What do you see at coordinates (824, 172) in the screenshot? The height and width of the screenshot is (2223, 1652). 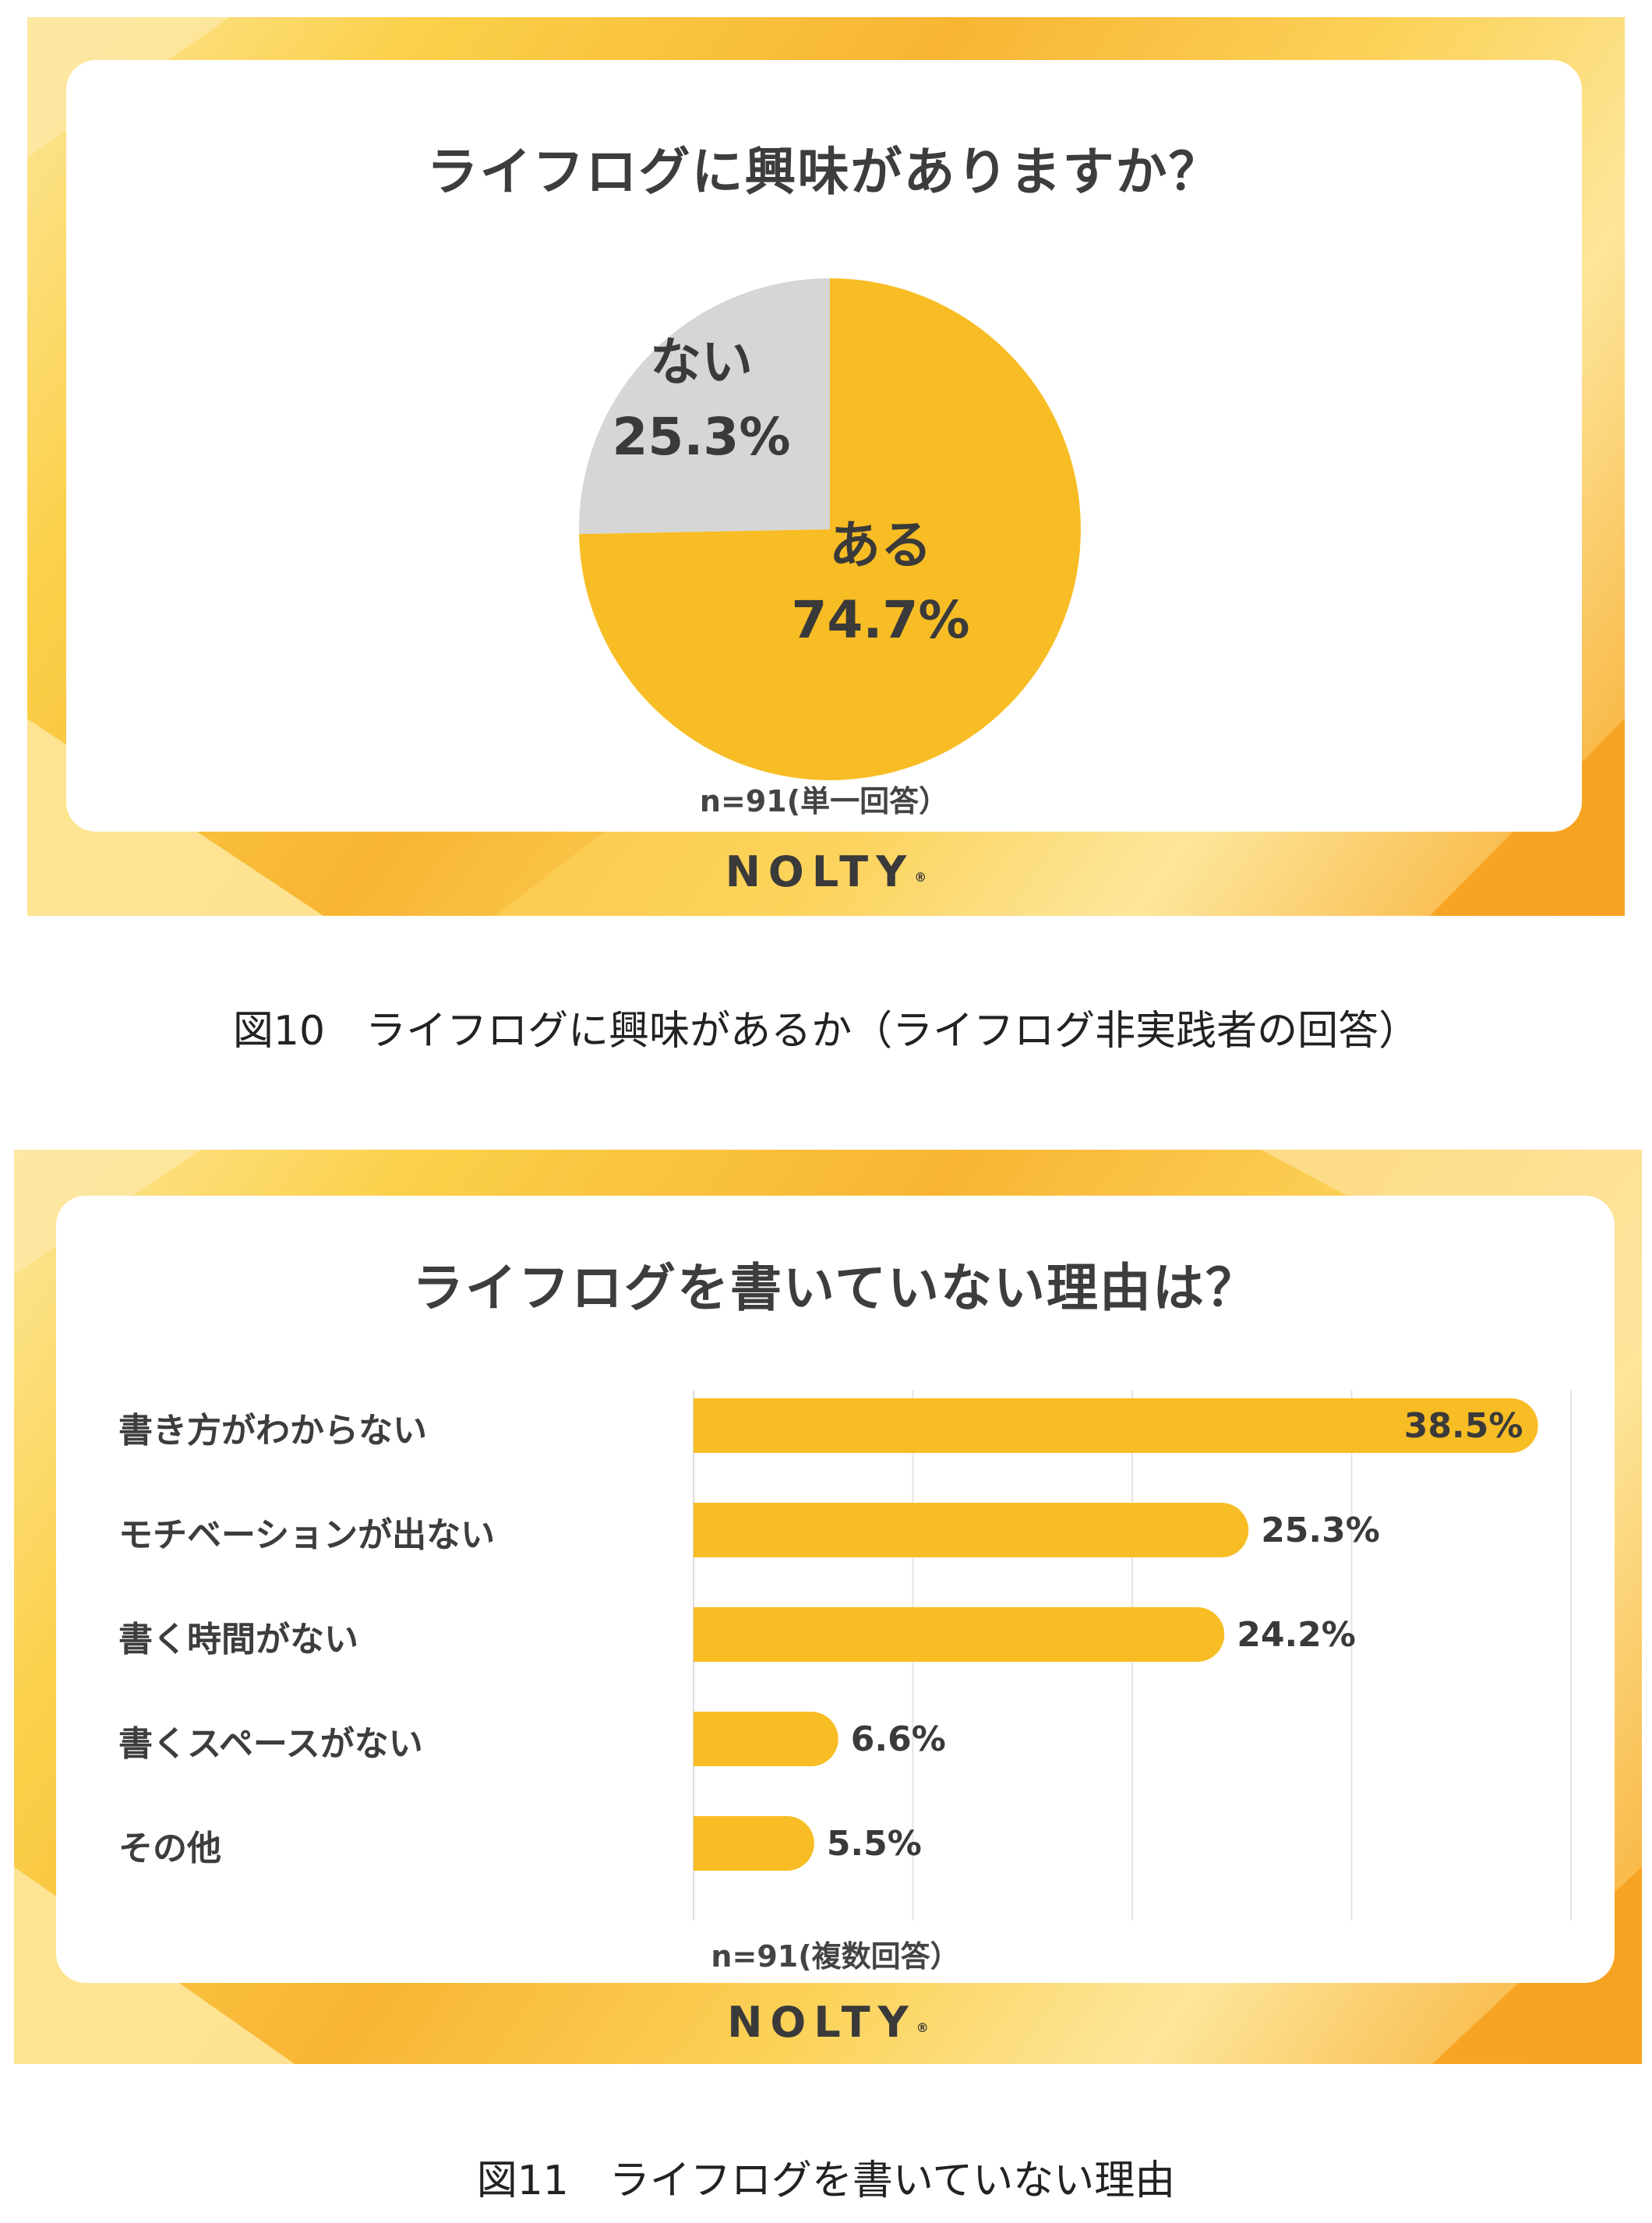 I see `chart-title: ライフログに興味がありますか？` at bounding box center [824, 172].